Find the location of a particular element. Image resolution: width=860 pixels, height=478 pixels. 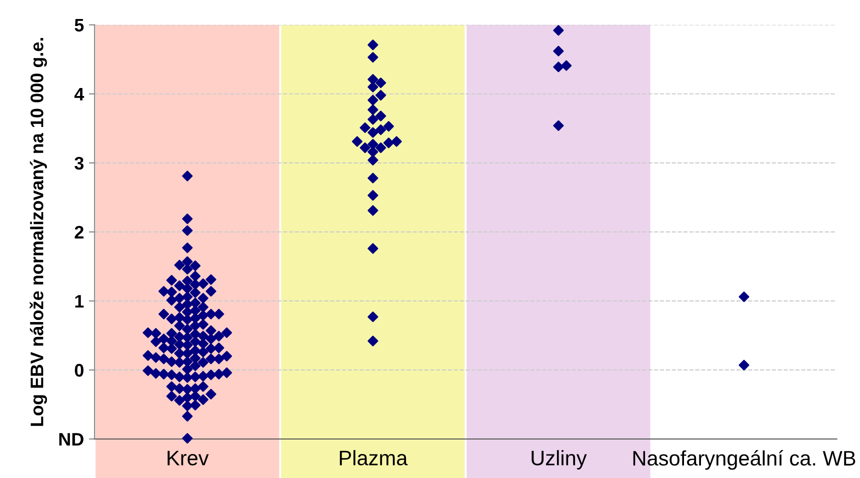

x-tick-label: Plazma is located at coordinates (374, 458).